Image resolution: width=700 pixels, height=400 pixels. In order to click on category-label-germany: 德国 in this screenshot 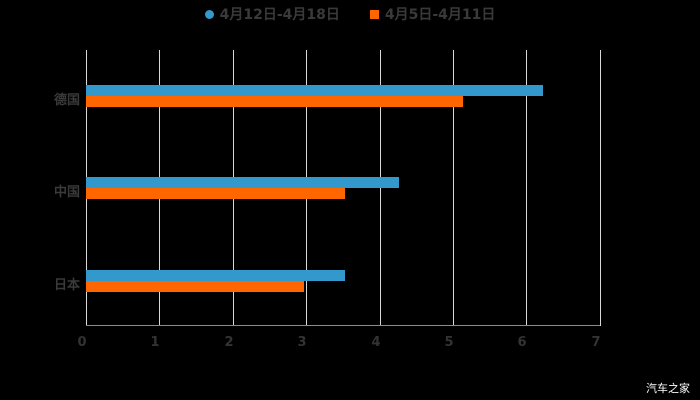, I will do `click(66, 100)`.